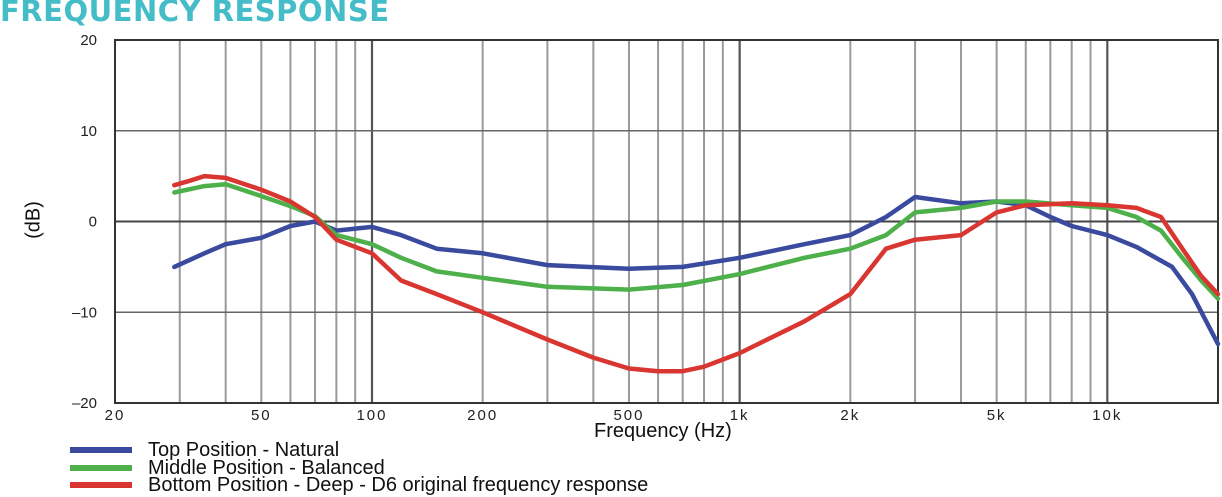 This screenshot has height=497, width=1222. I want to click on legend-swatch-red, so click(101, 485).